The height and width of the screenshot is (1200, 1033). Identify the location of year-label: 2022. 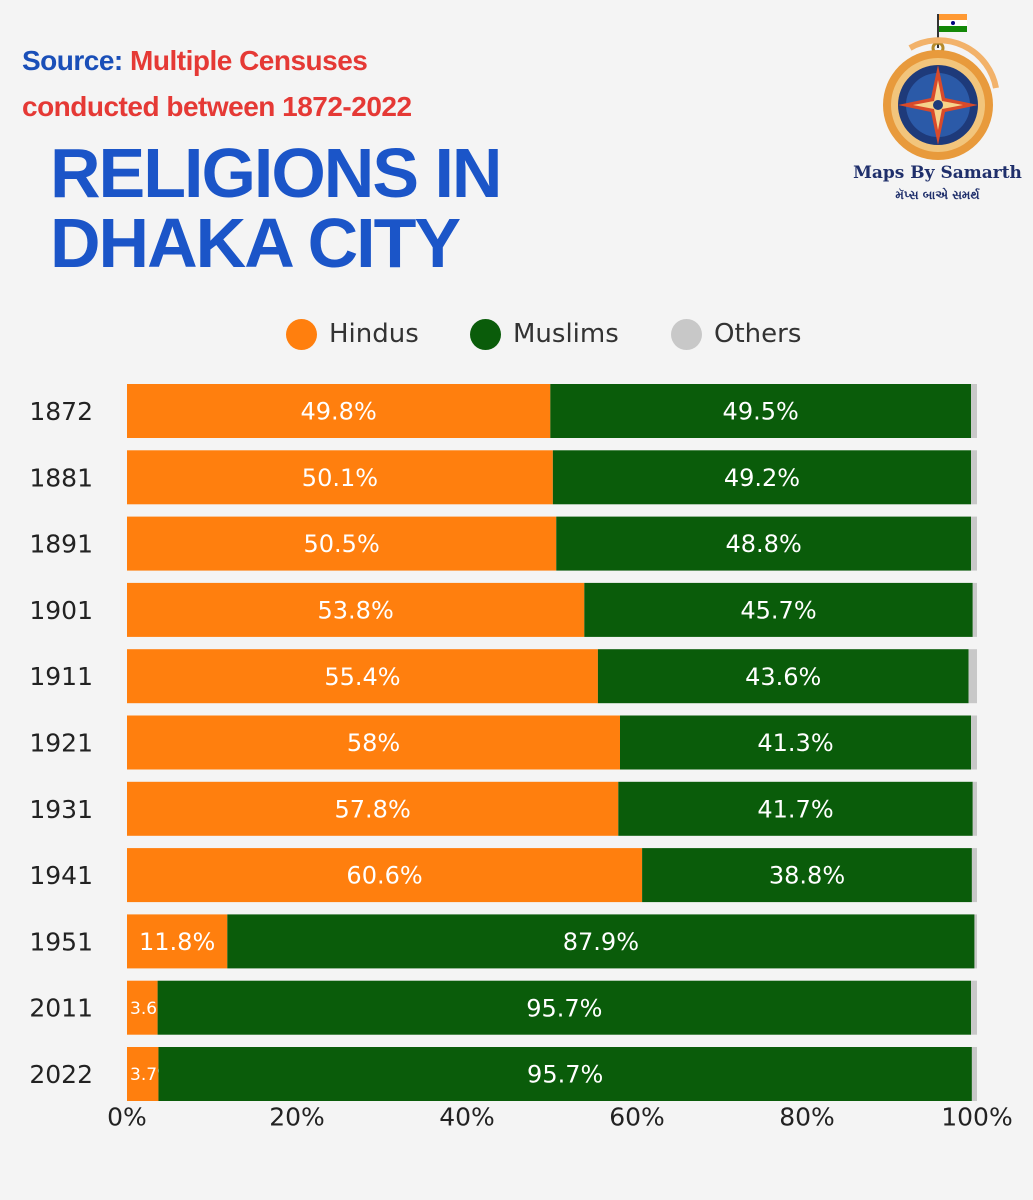
(61, 1074).